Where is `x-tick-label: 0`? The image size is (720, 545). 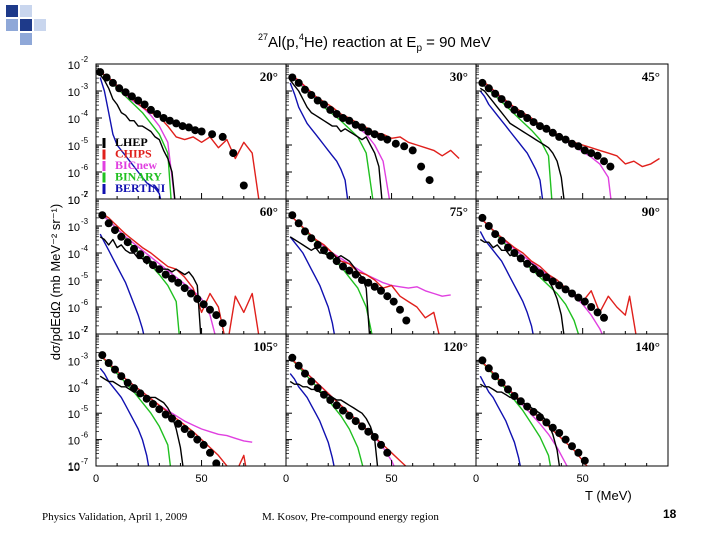 x-tick-label: 0 is located at coordinates (286, 479).